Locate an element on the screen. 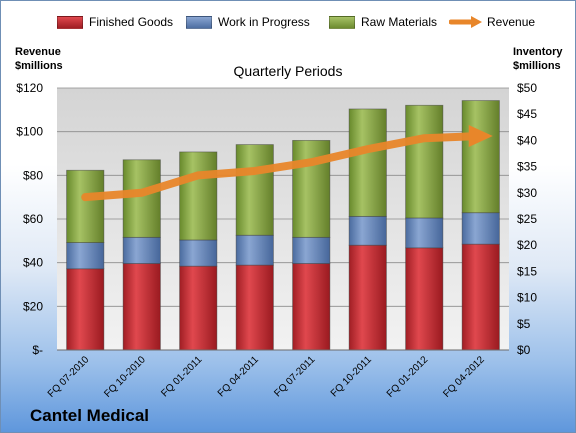  x-tick-label: FQ 01-2011 is located at coordinates (181, 376).